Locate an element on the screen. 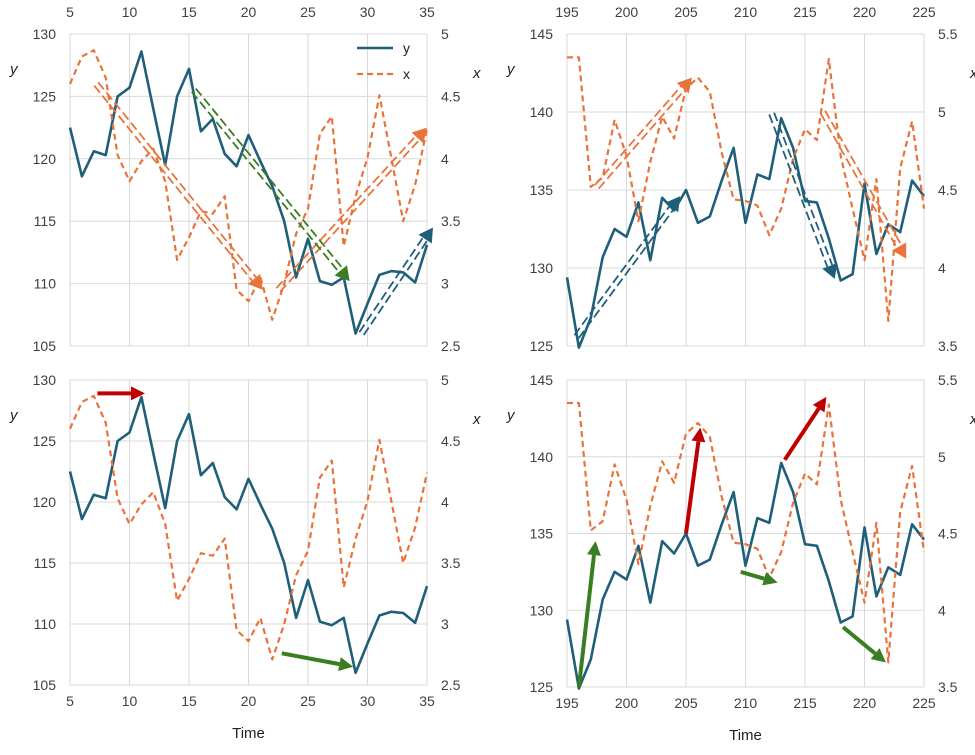 Image resolution: width=975 pixels, height=755 pixels. x-tick-label: 35 is located at coordinates (427, 701).